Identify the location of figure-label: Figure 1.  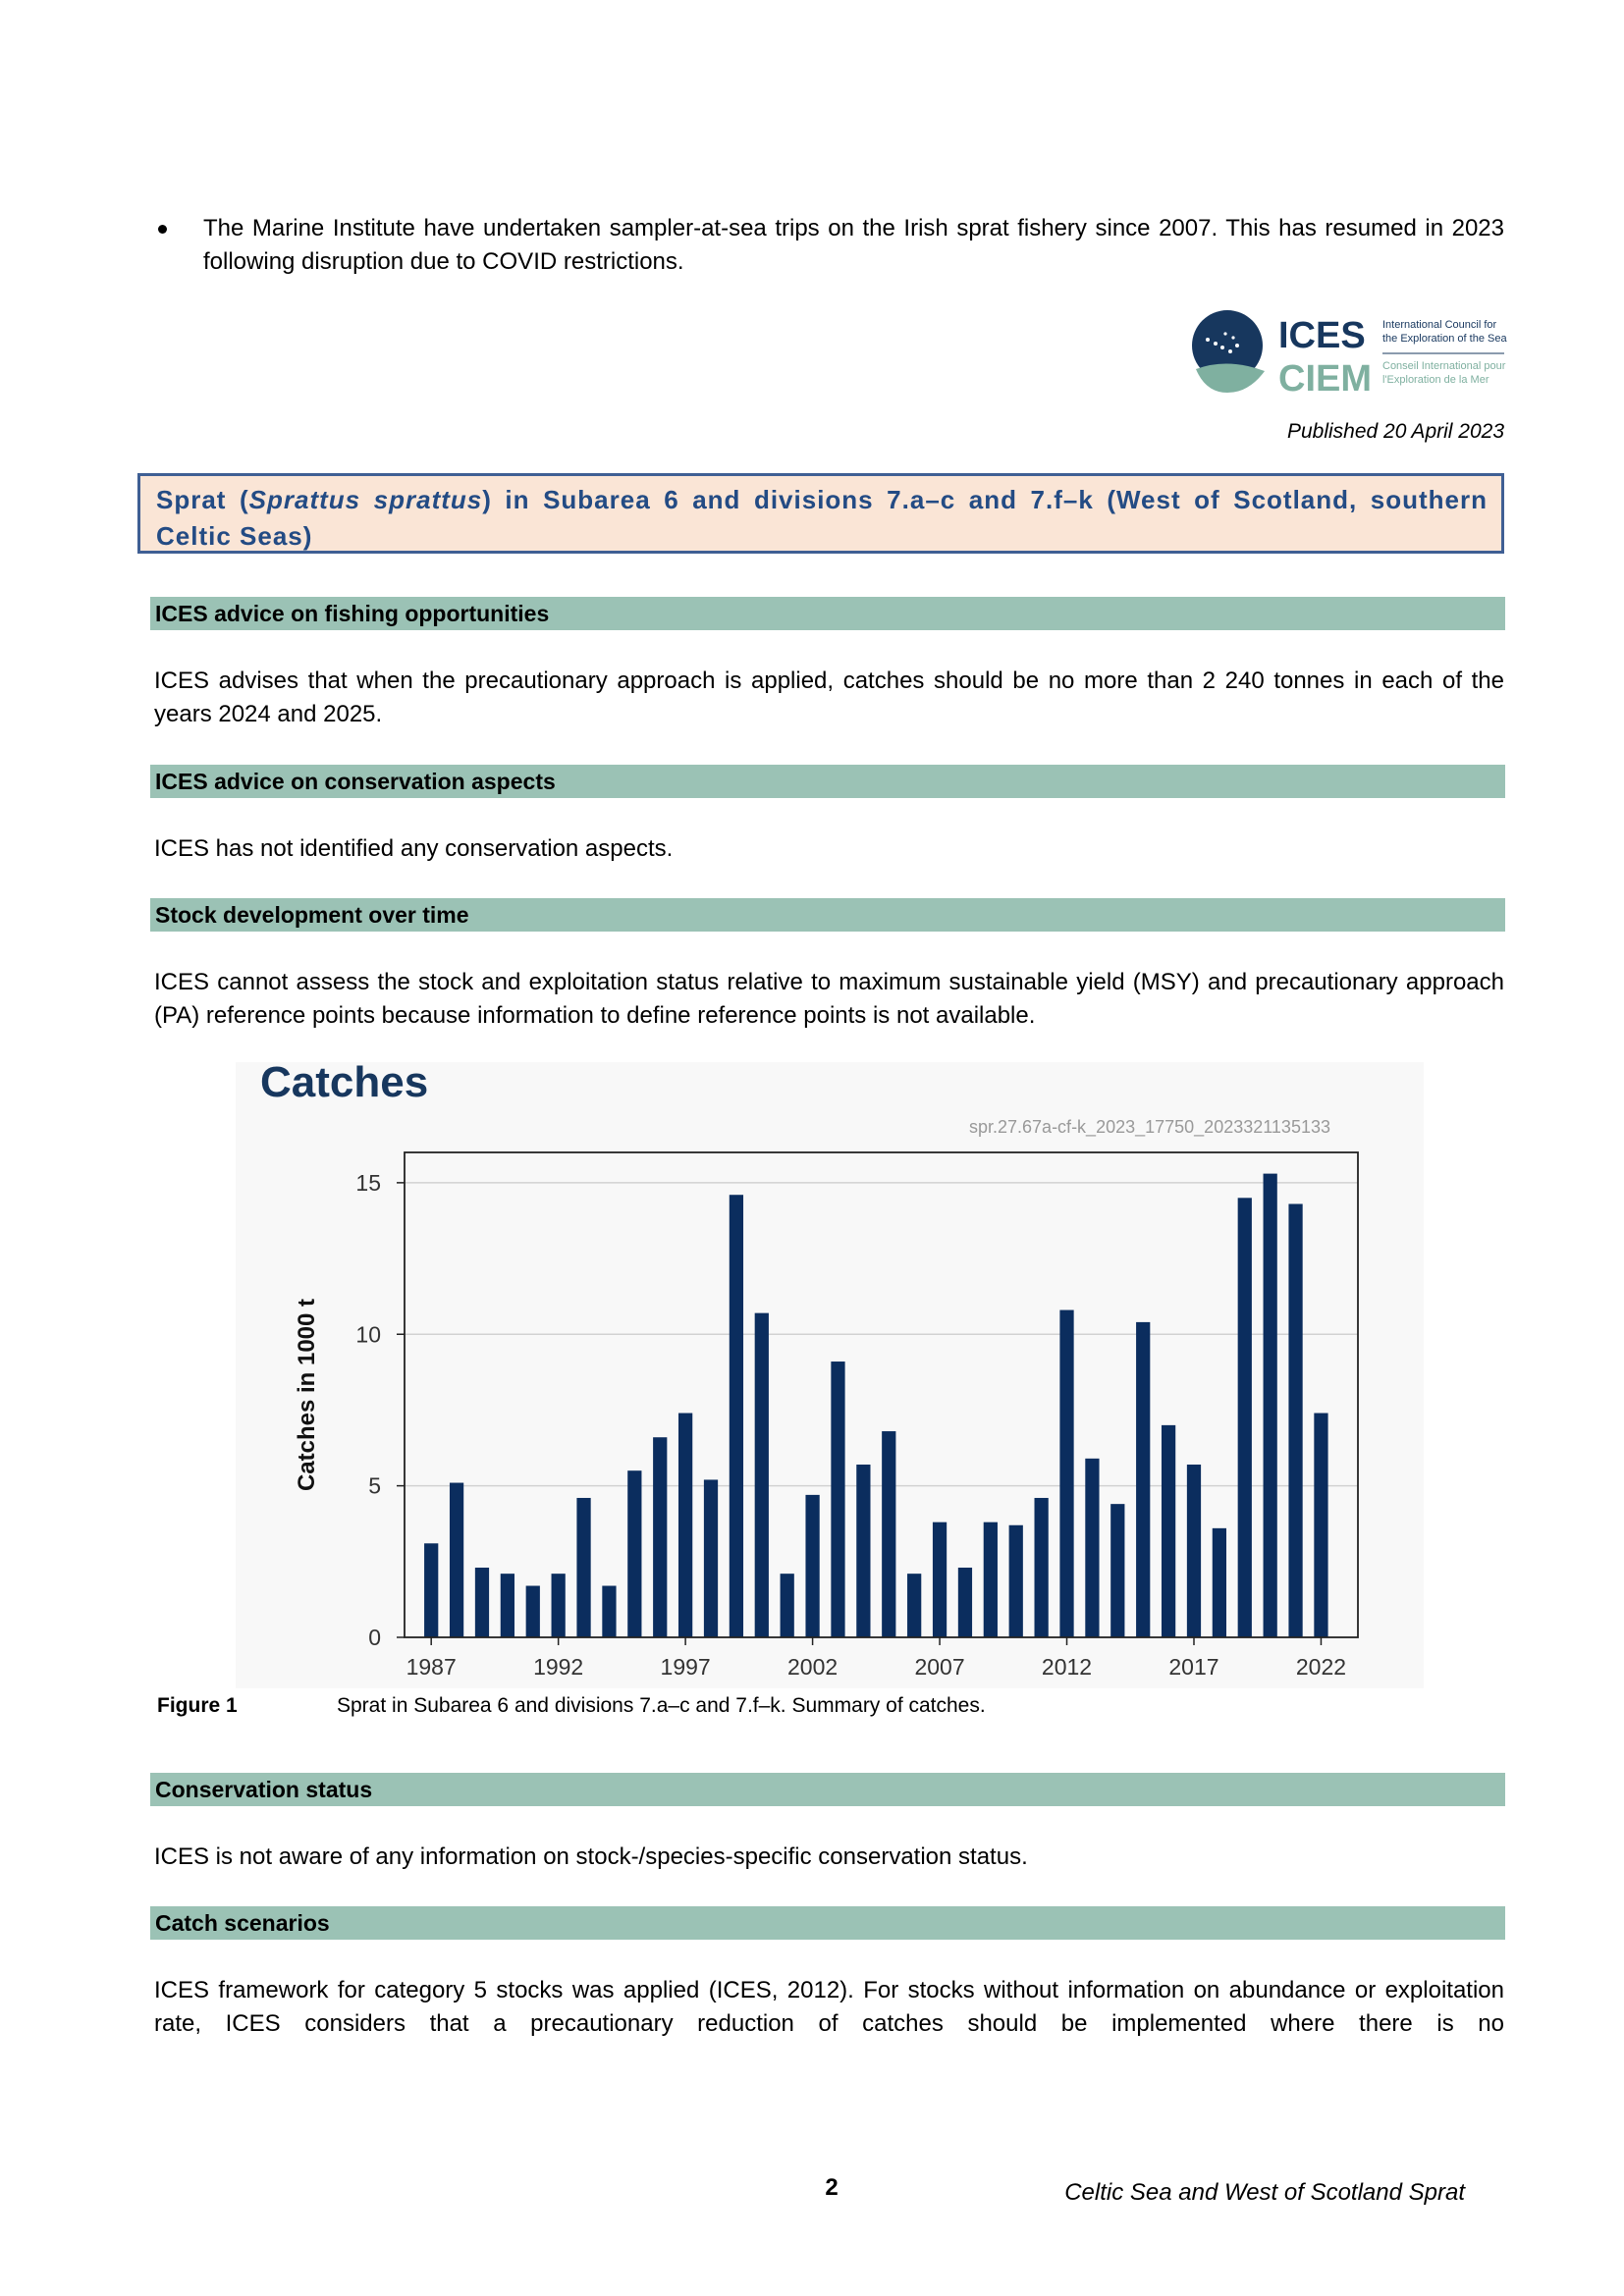
(197, 1705).